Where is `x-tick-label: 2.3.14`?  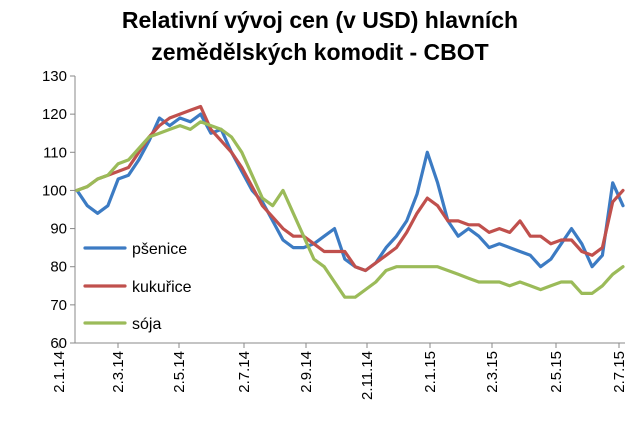 x-tick-label: 2.3.14 is located at coordinates (118, 372).